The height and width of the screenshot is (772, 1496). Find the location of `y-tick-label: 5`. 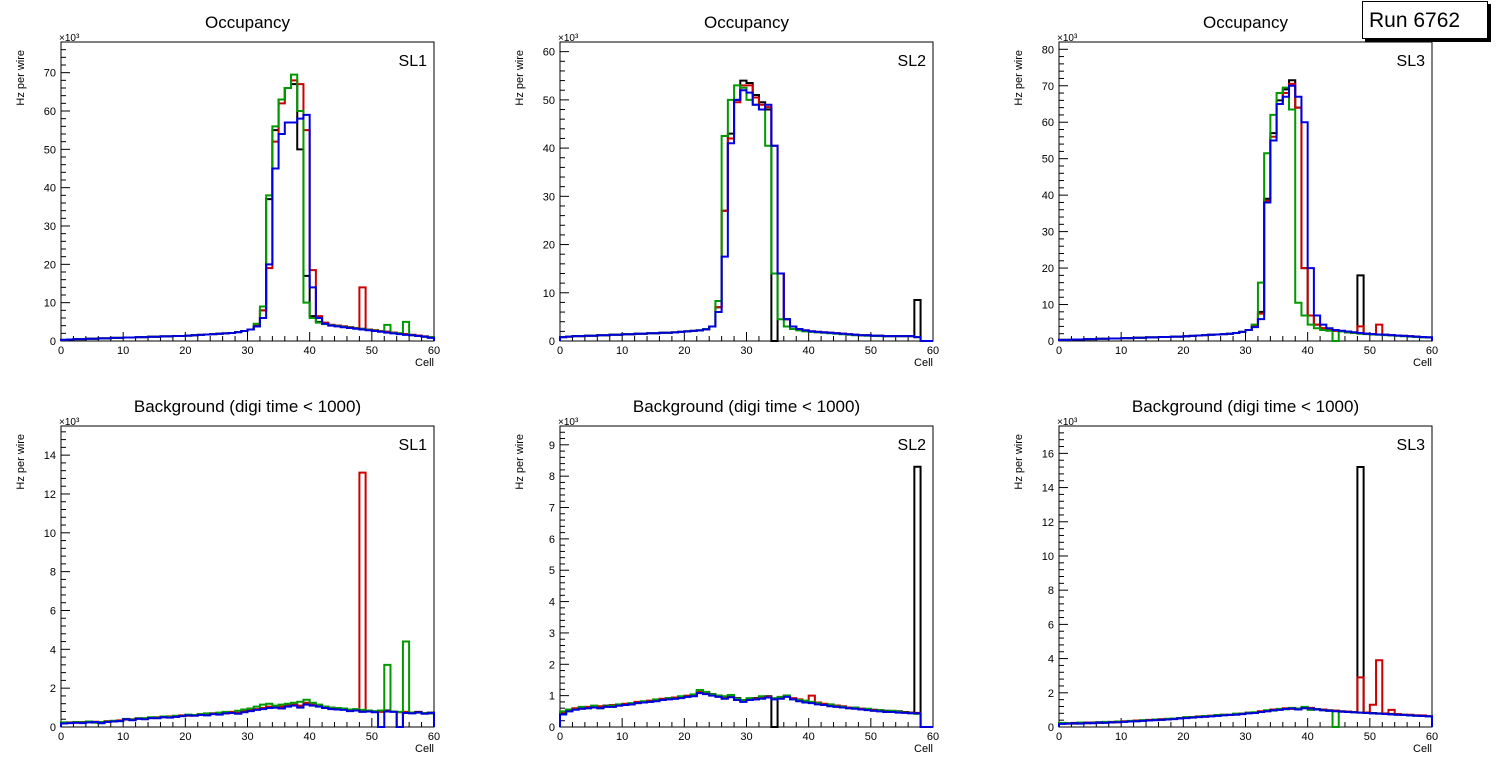

y-tick-label: 5 is located at coordinates (552, 571).